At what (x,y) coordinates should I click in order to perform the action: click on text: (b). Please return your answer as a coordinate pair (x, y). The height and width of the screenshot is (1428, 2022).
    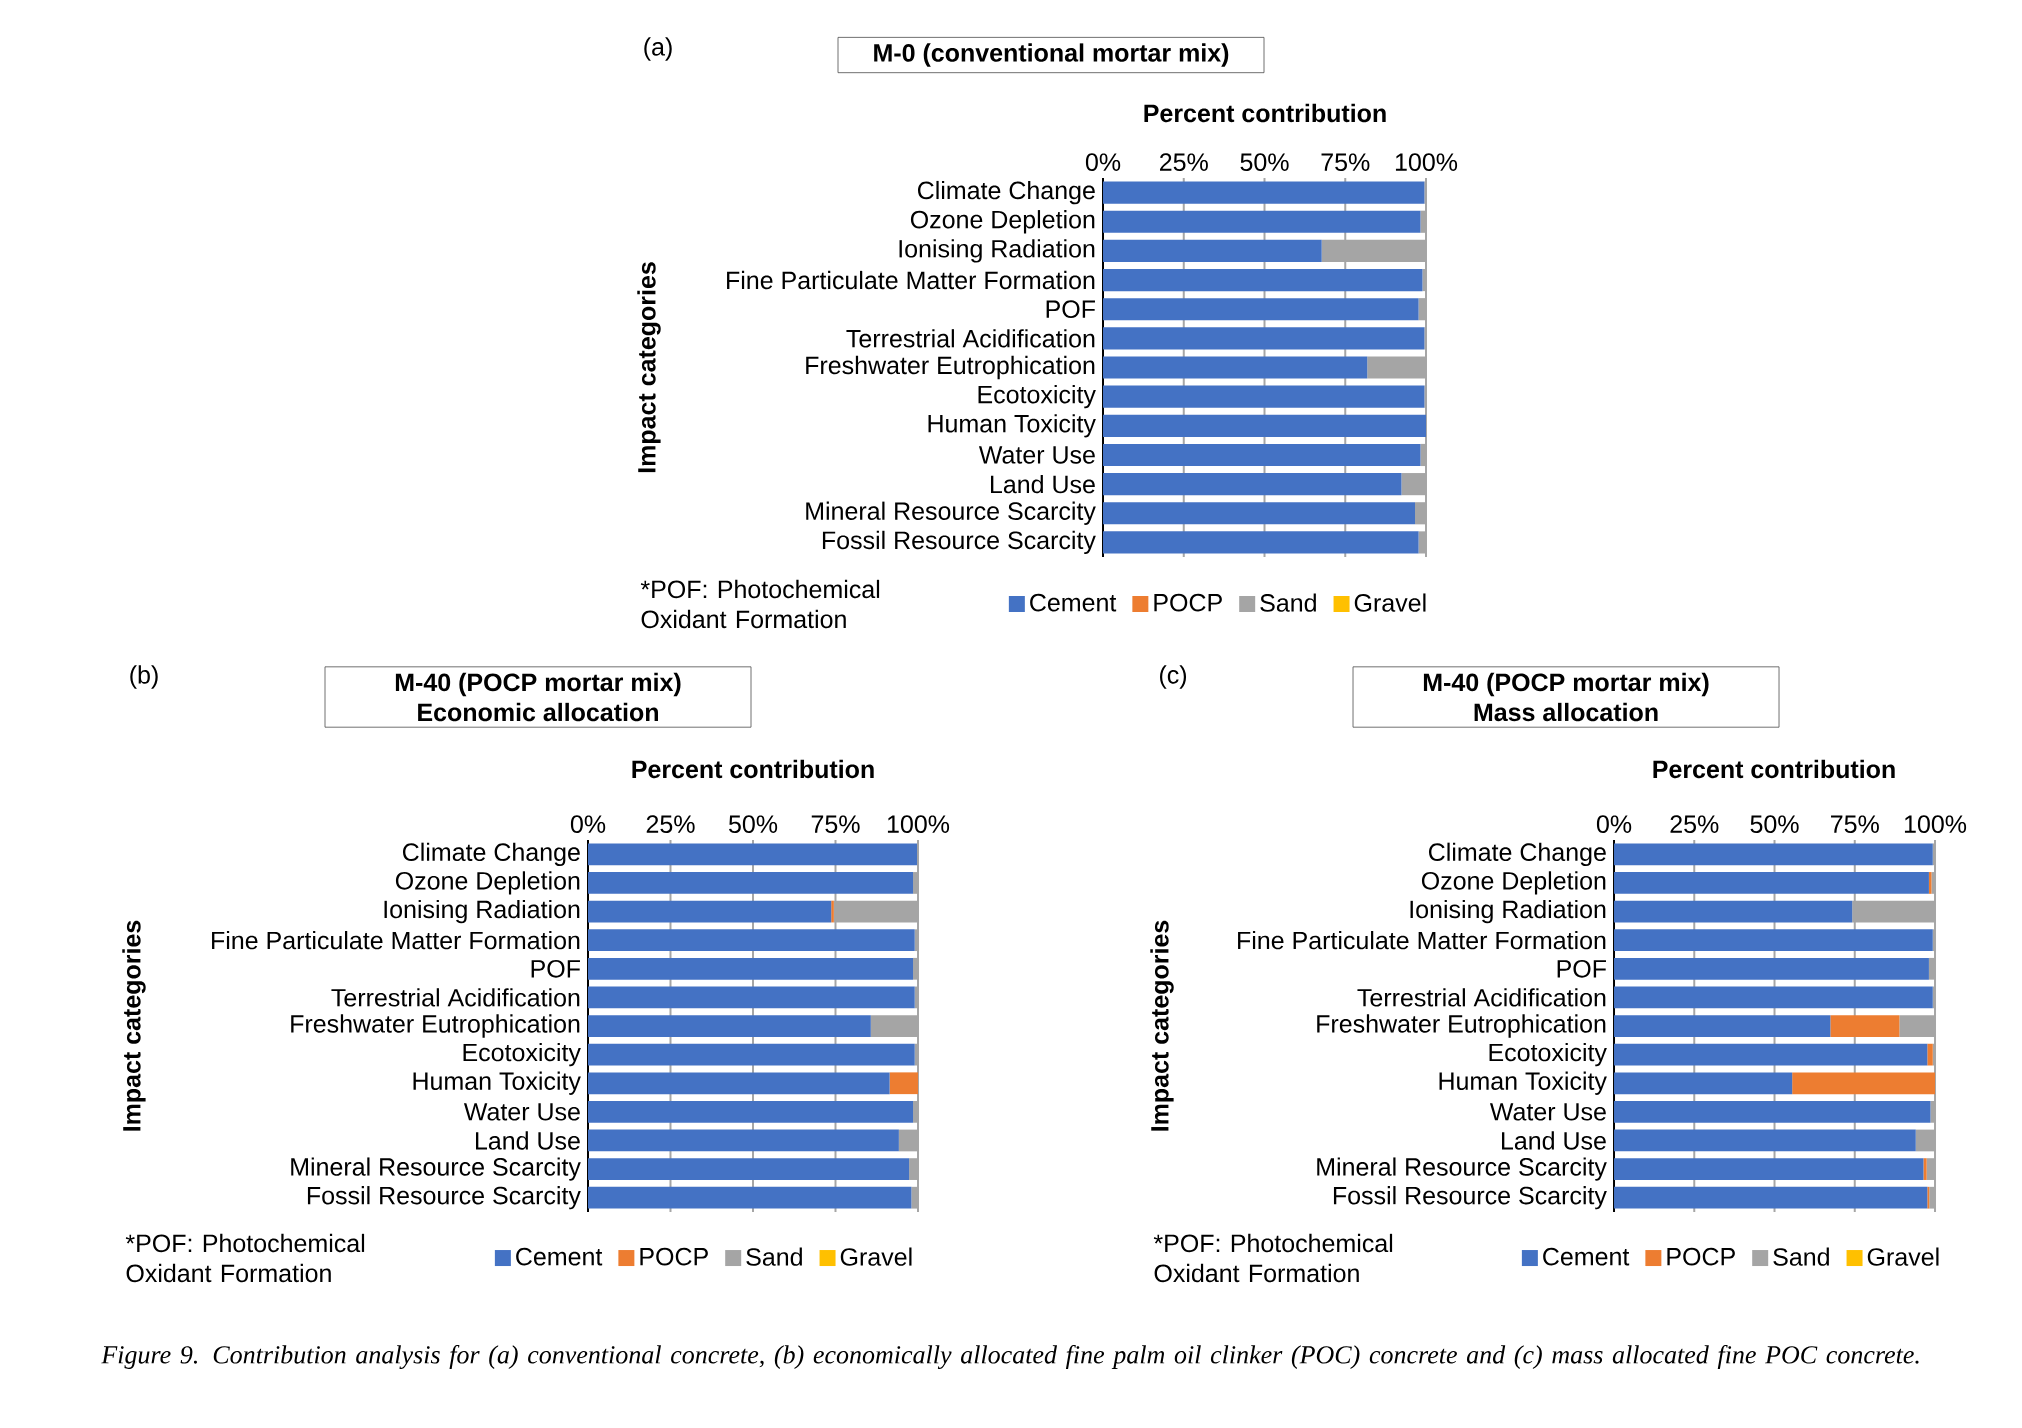
    Looking at the image, I should click on (144, 677).